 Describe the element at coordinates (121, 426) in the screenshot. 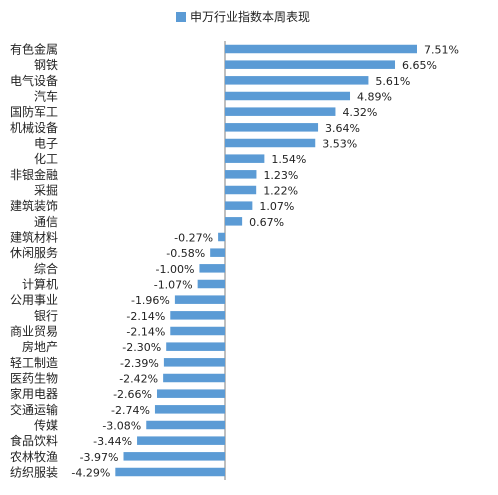

I see `value-label: -3.08%` at that location.